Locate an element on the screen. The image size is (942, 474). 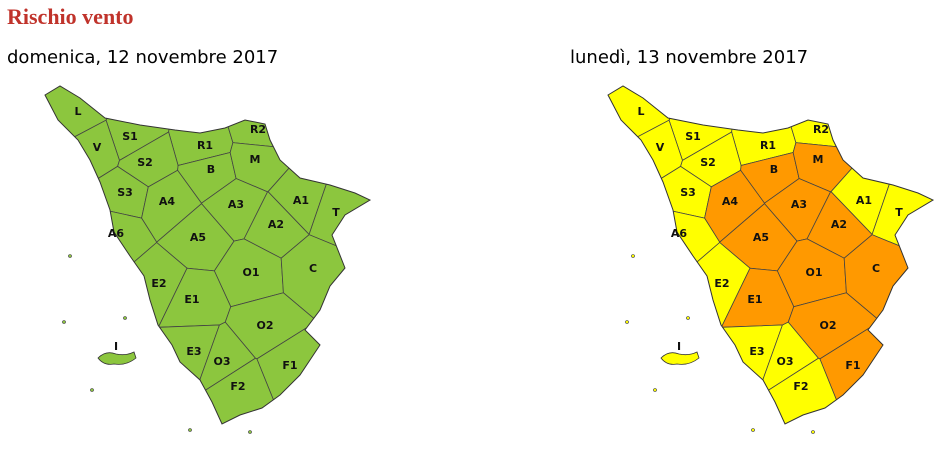
page-title: Rischio vento is located at coordinates (70, 16).